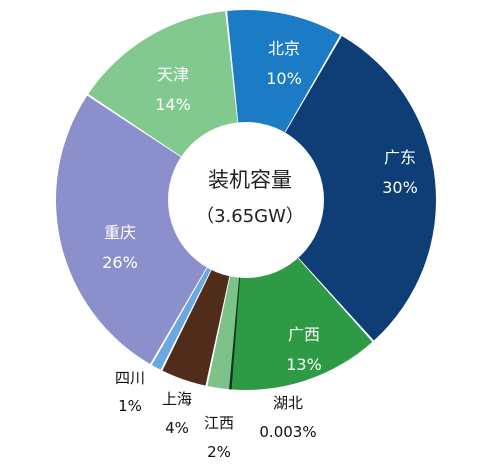 The image size is (490, 475). I want to click on slice-percent-3: 0.003%, so click(287, 432).